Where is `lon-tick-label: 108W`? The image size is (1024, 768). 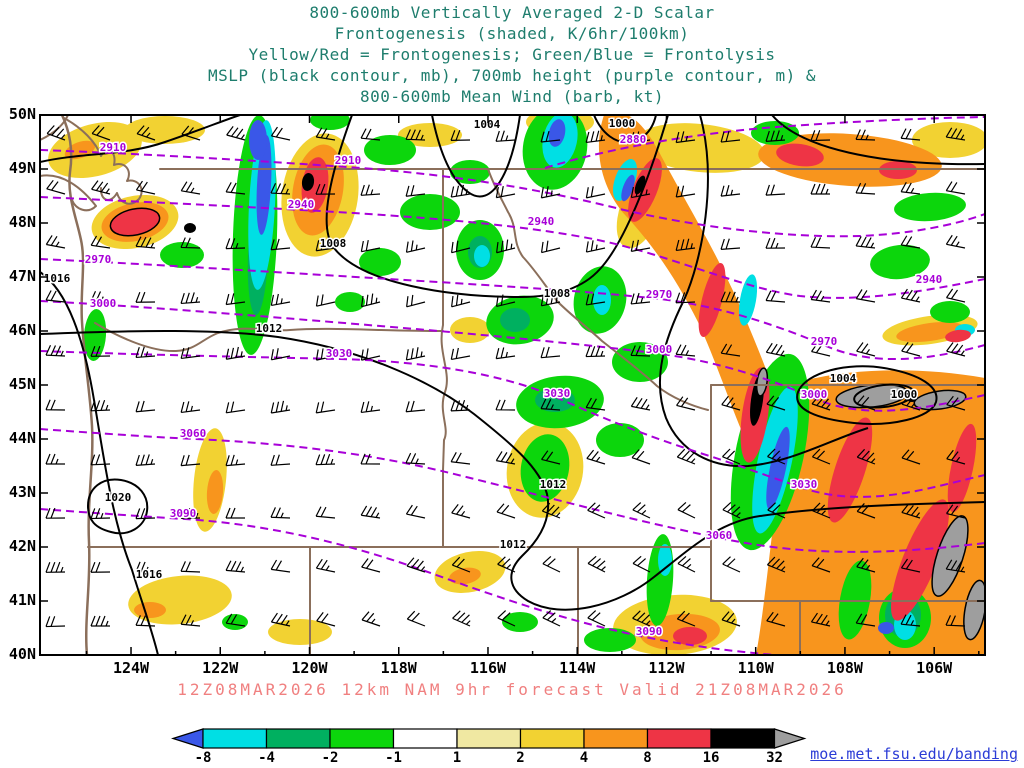 lon-tick-label: 108W is located at coordinates (844, 668).